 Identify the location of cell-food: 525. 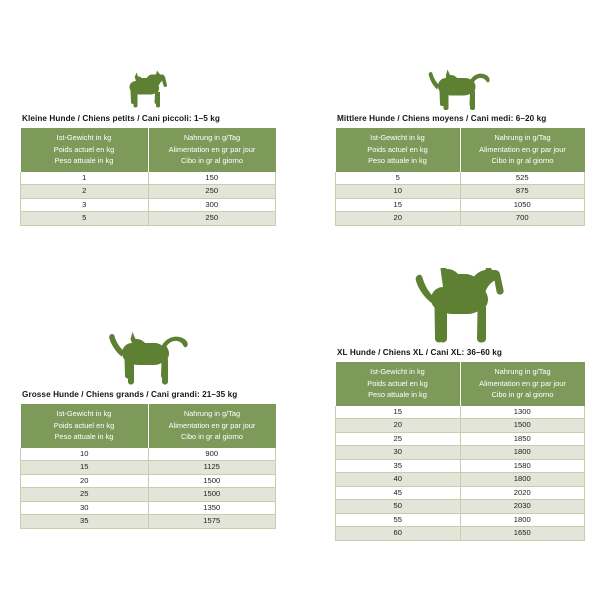
(522, 178).